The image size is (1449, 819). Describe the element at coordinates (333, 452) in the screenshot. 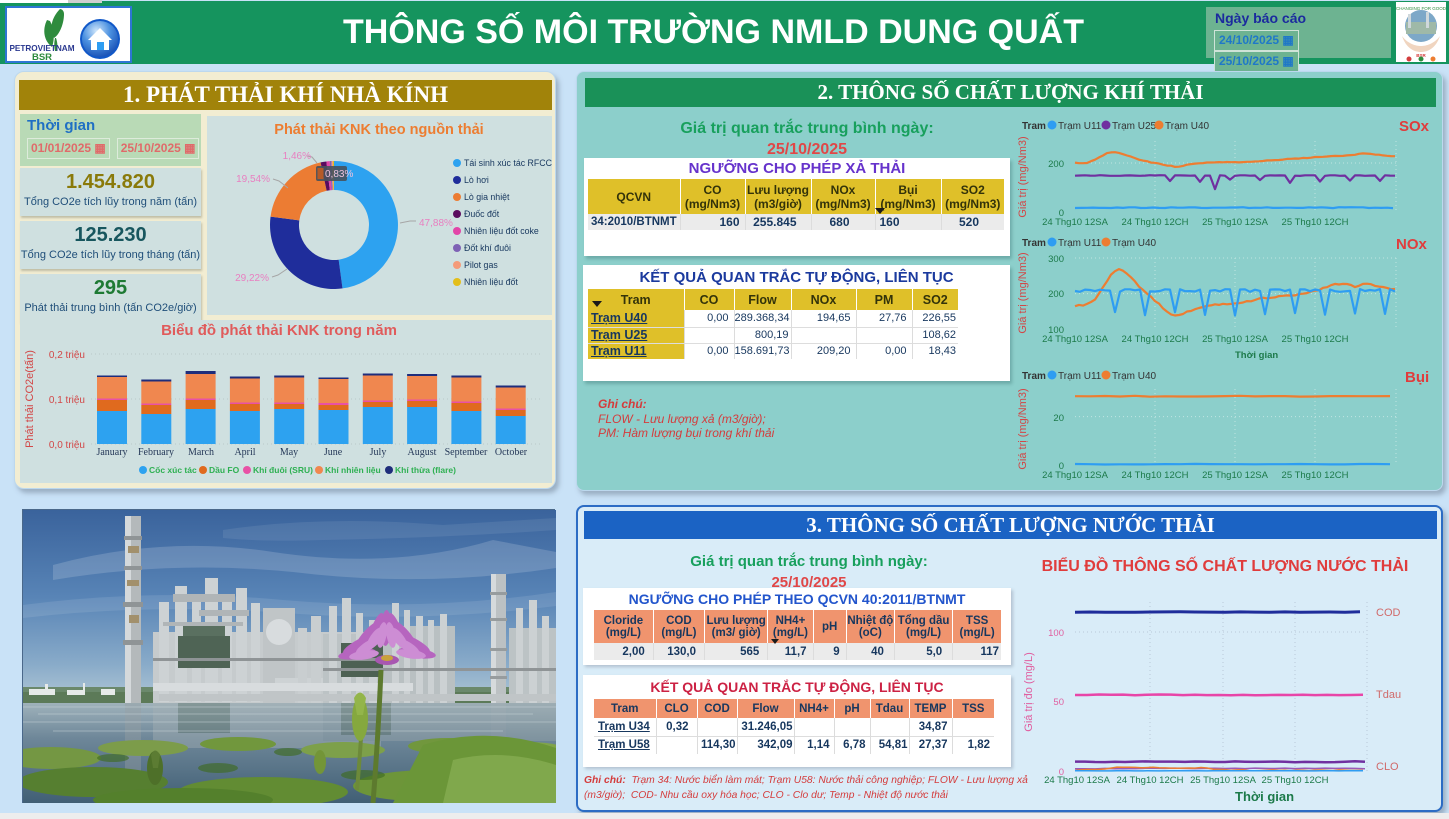

I see `svg-text: June` at that location.